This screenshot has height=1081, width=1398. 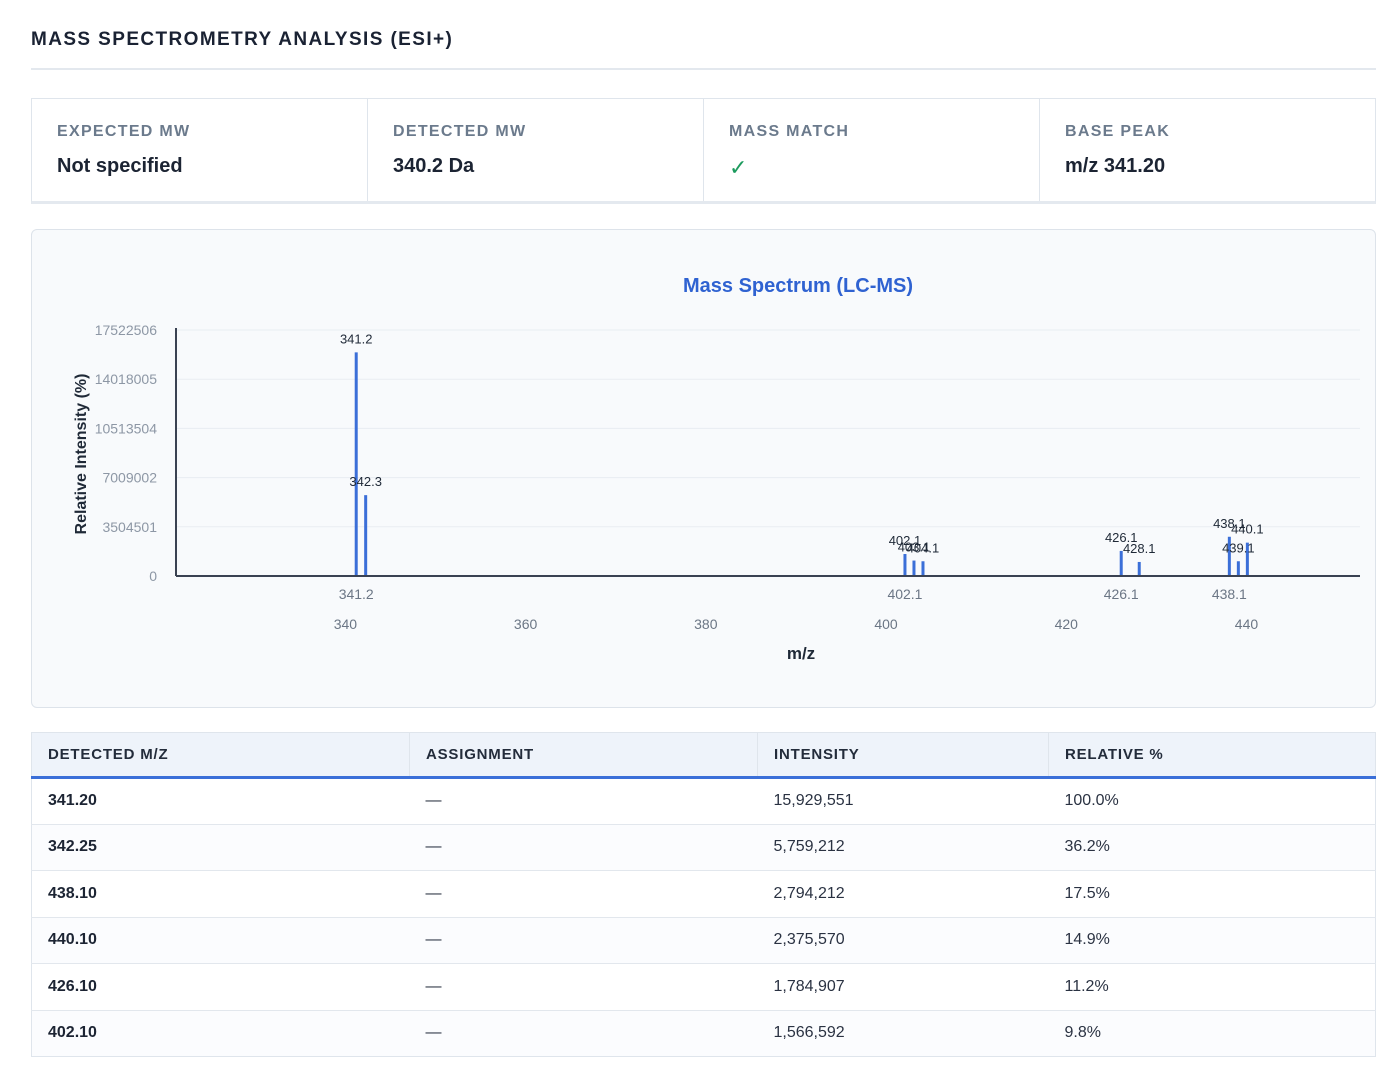 I want to click on y-tick-label: 7009002, so click(x=129, y=478).